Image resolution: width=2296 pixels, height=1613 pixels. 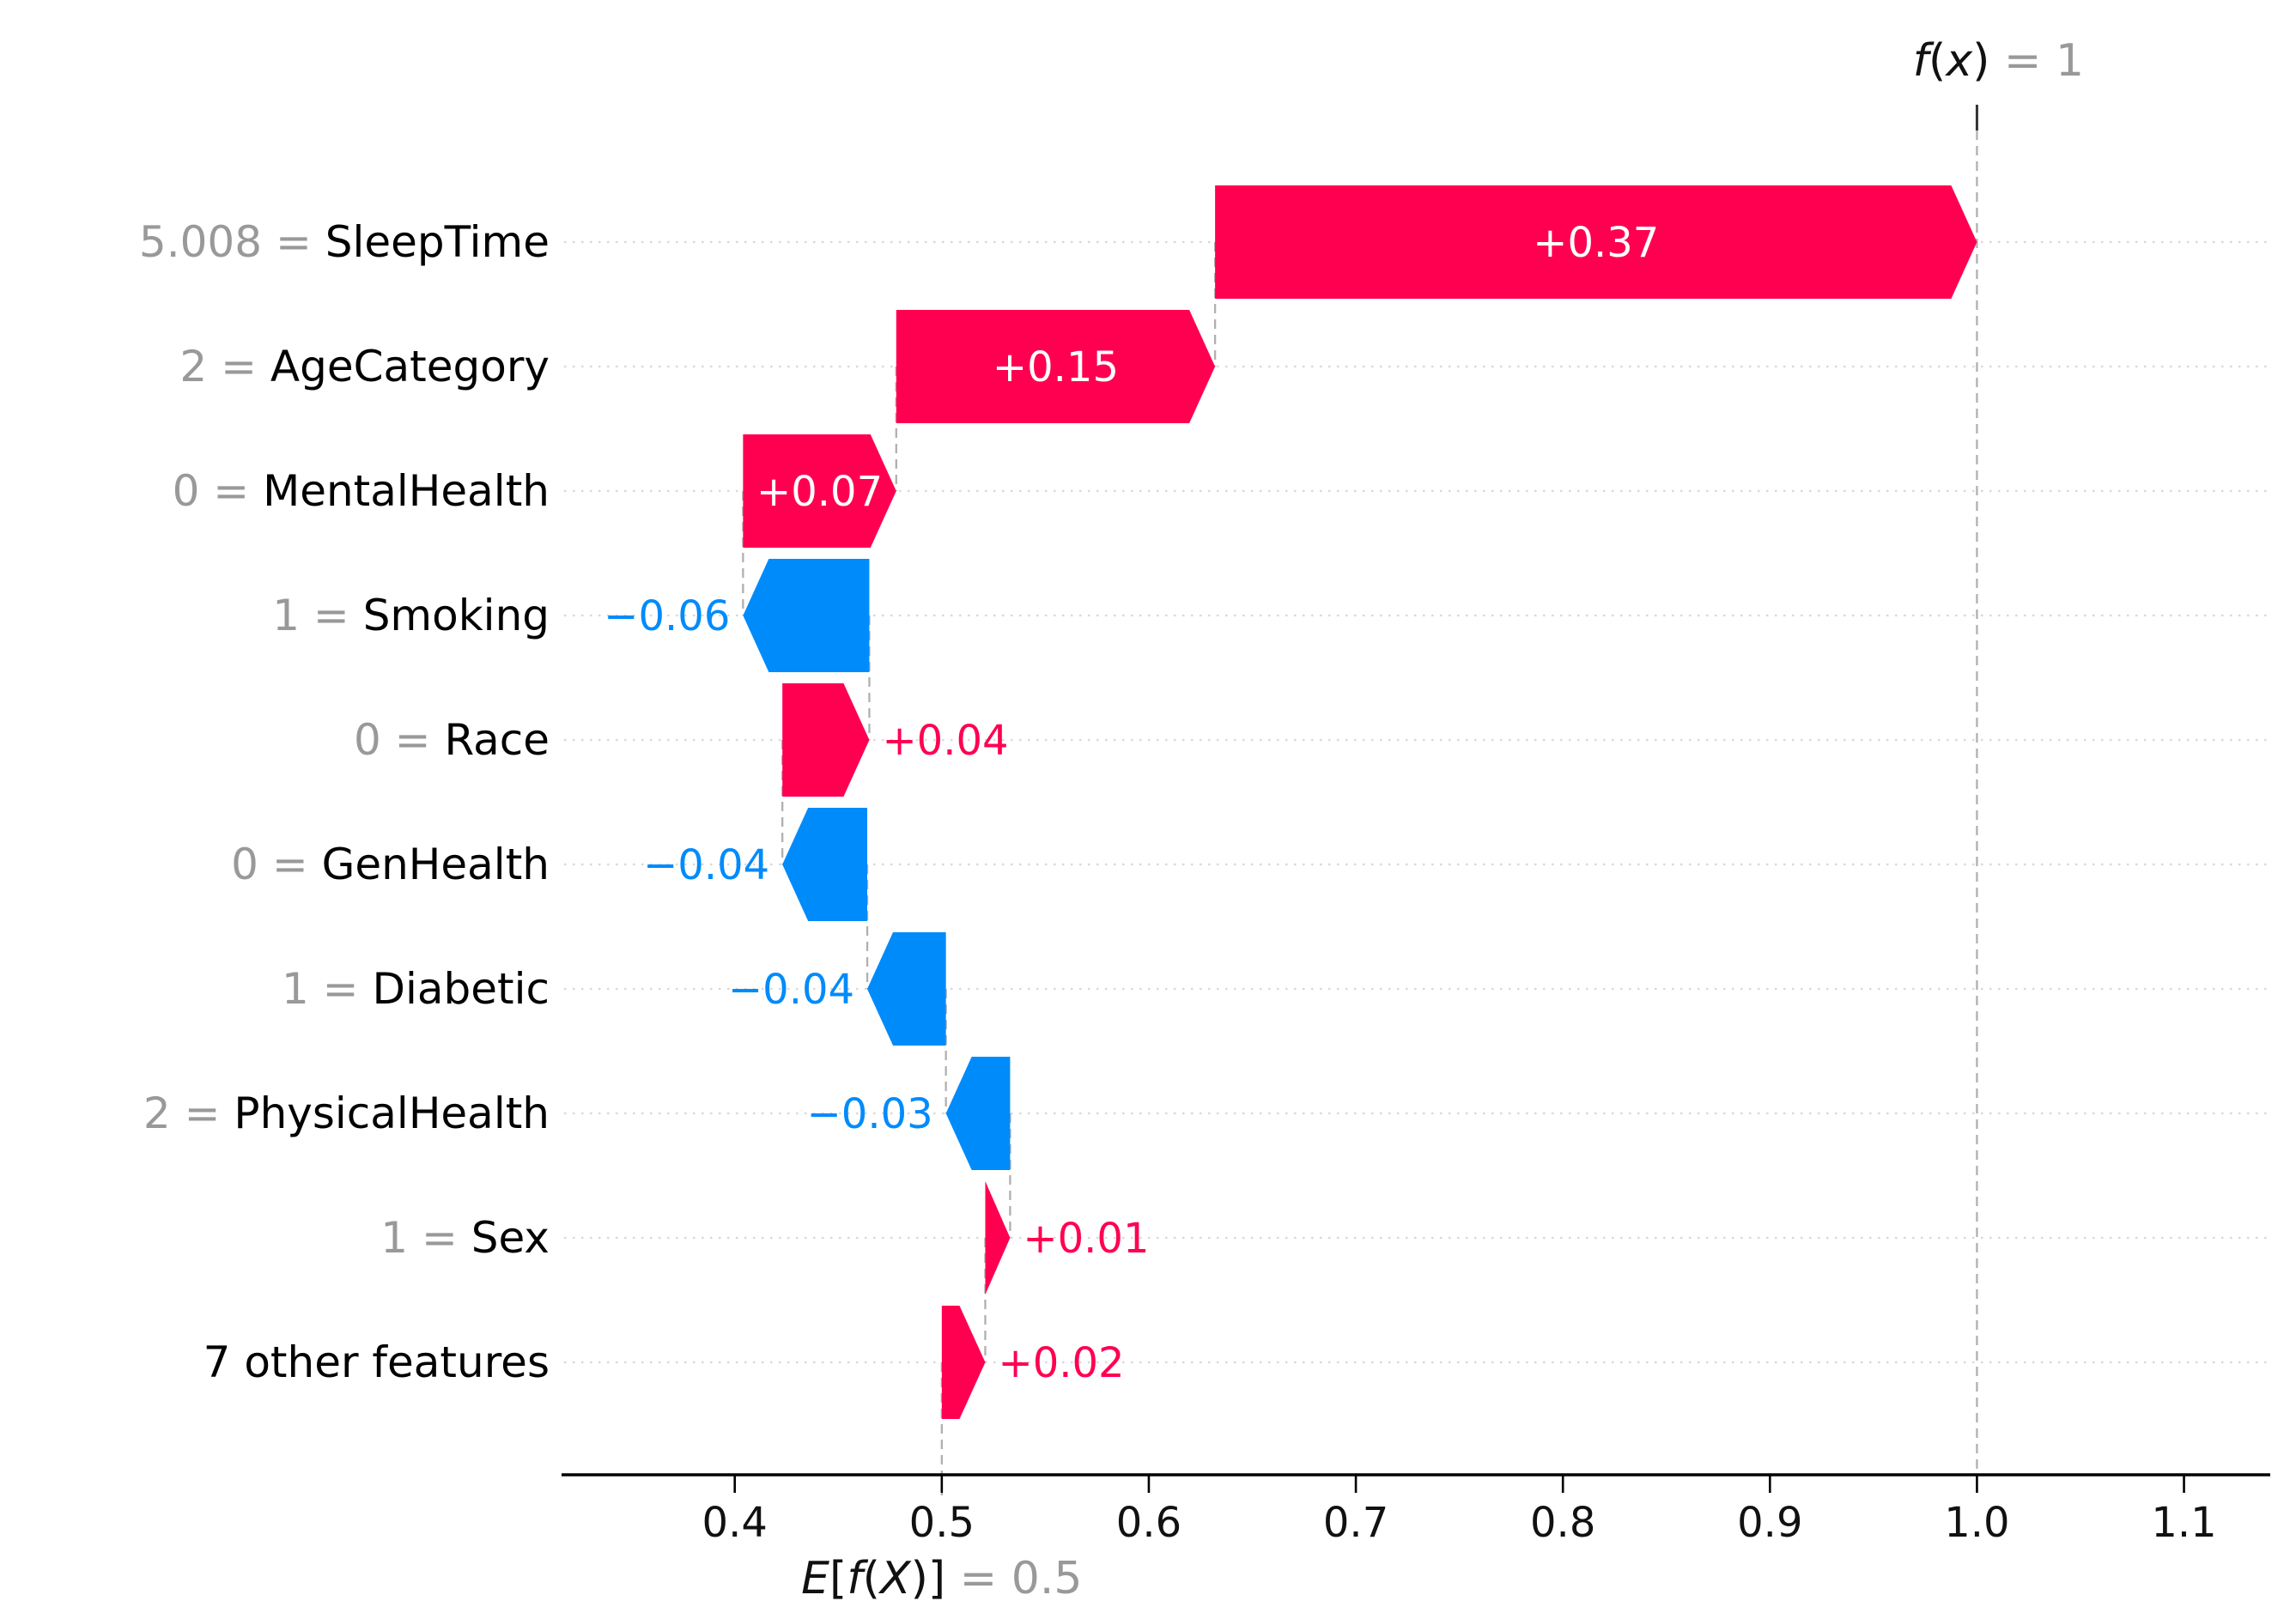 What do you see at coordinates (390, 864) in the screenshot?
I see `feature-label: 0 = GenHealth` at bounding box center [390, 864].